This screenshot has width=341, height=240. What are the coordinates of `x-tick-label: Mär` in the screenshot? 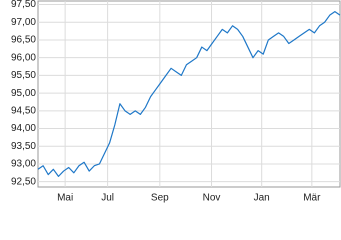 It's located at (312, 198).